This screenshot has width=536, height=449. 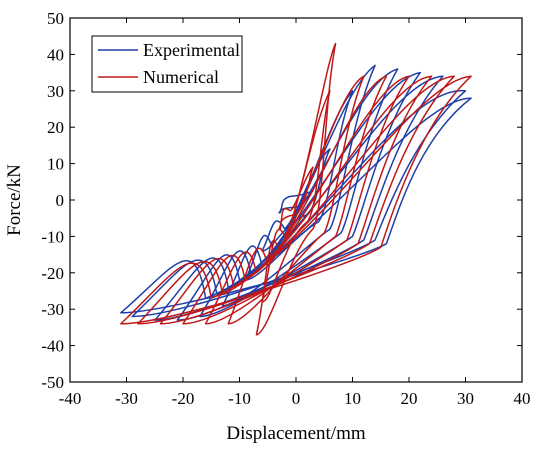 What do you see at coordinates (70, 398) in the screenshot?
I see `x-tick-label: -40` at bounding box center [70, 398].